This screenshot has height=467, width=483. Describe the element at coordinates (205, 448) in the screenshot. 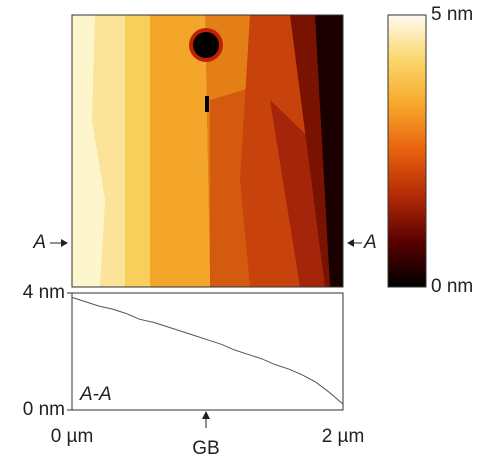

I see `gb-label: GB` at that location.